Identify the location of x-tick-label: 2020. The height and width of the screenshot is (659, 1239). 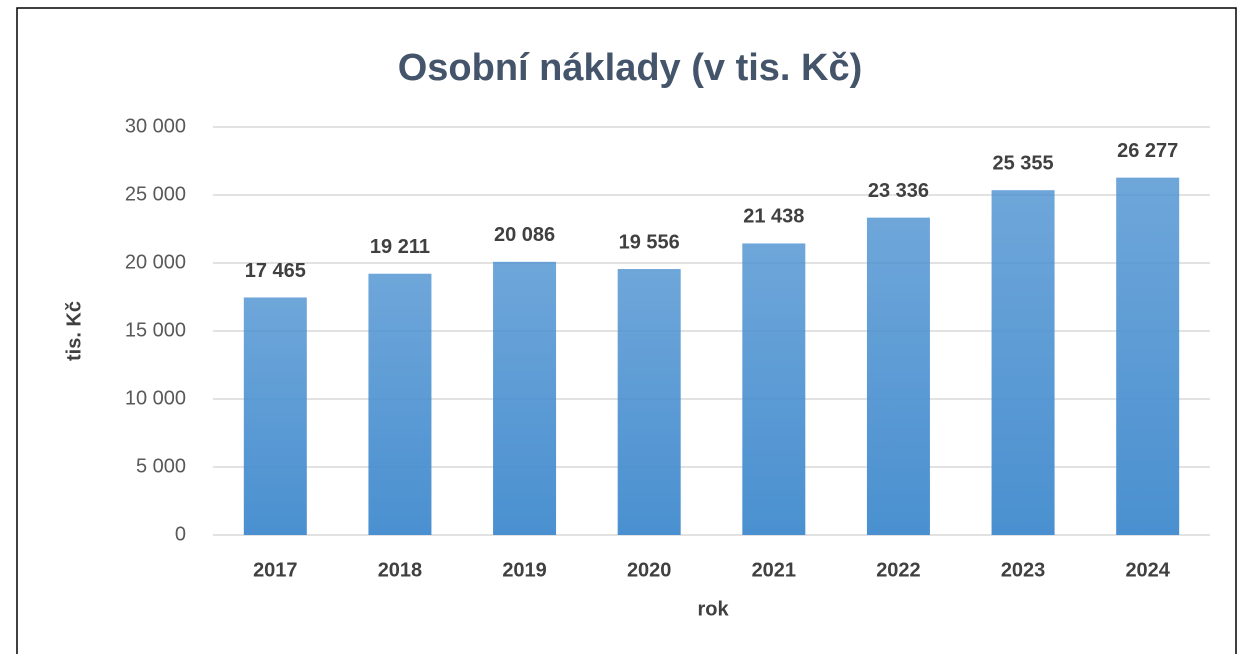
(649, 570).